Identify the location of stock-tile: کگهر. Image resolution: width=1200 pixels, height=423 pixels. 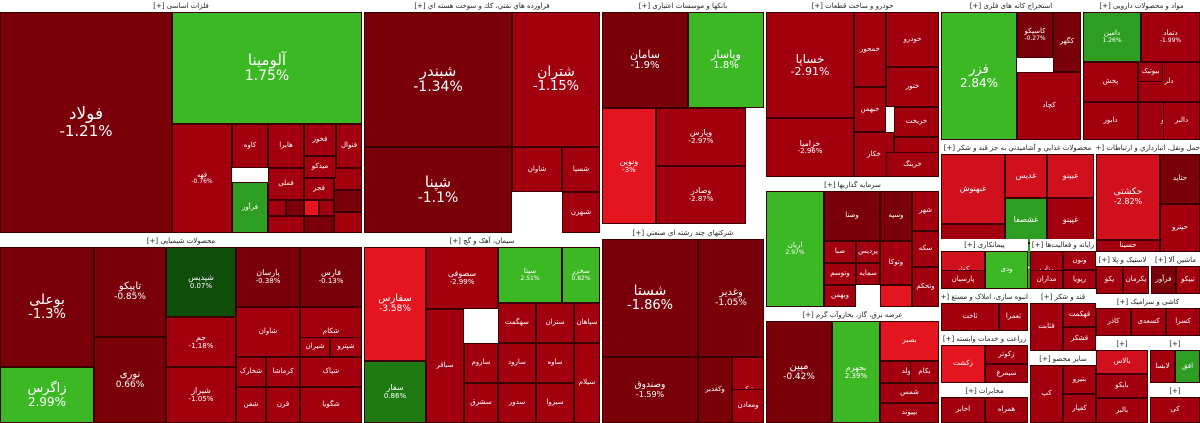
(1067, 42).